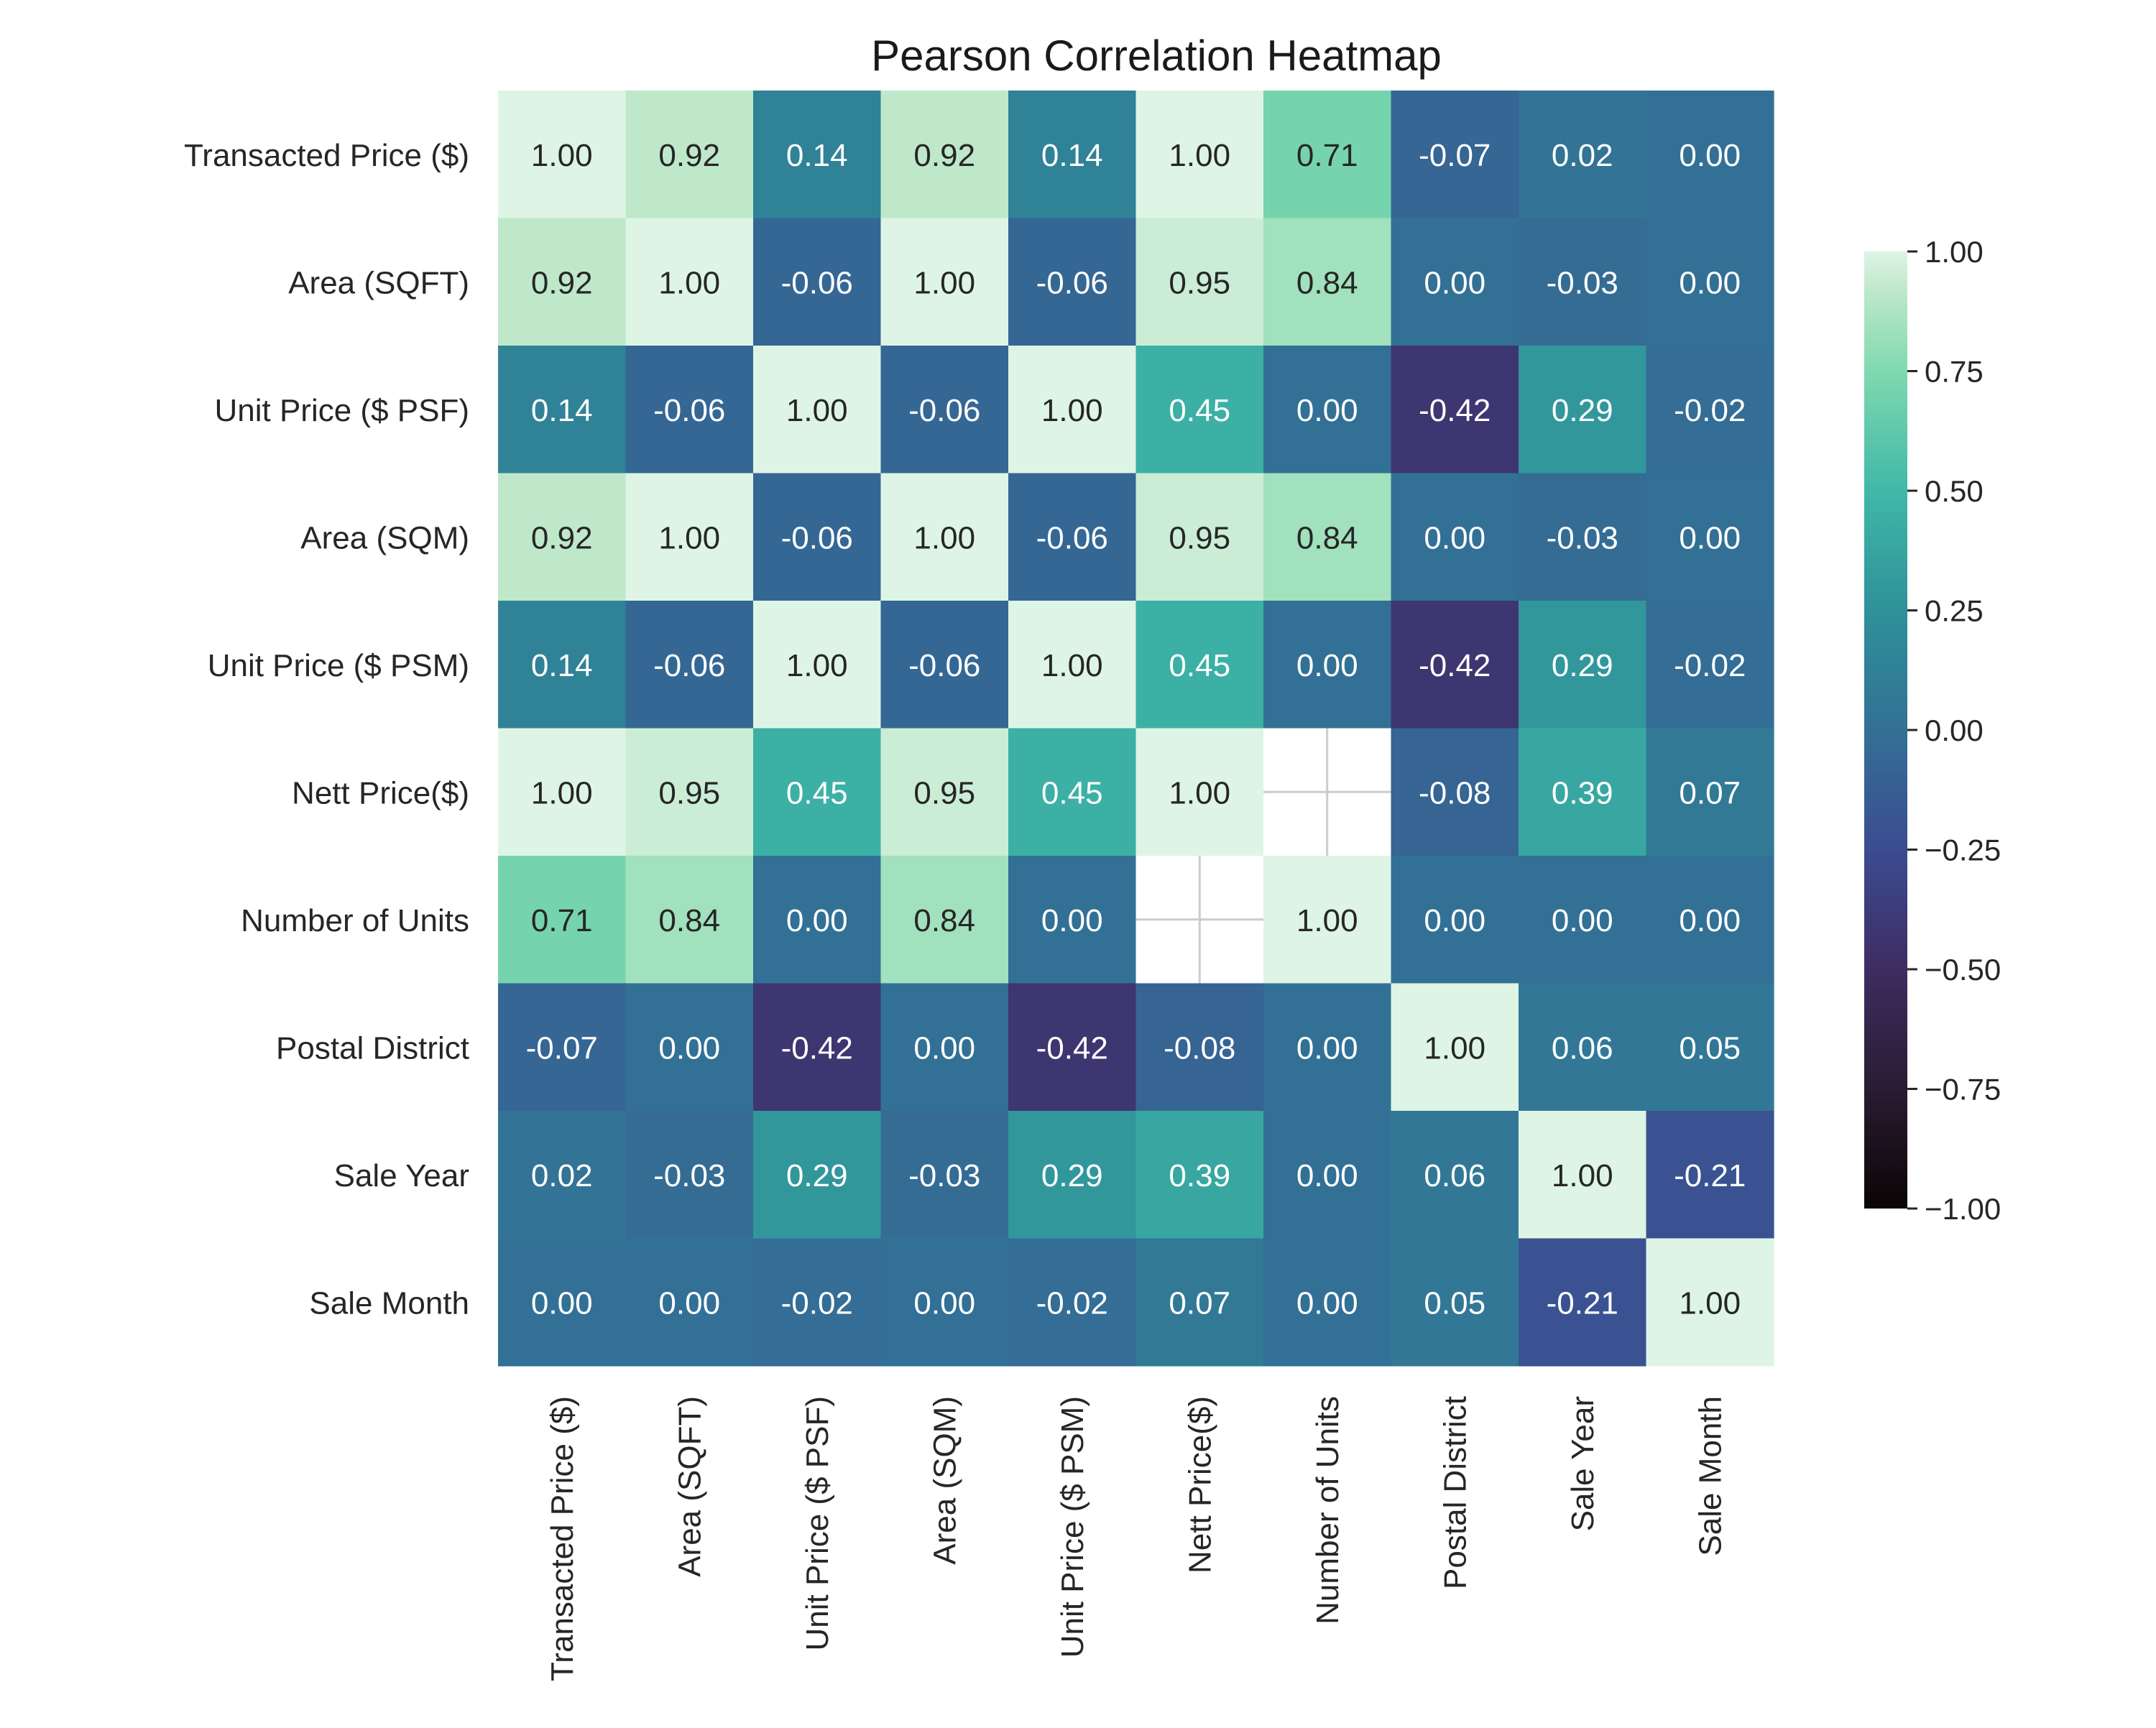 This screenshot has width=2156, height=1728. Describe the element at coordinates (1199, 1485) in the screenshot. I see `column-label-nett-price: Nett Price($)` at that location.